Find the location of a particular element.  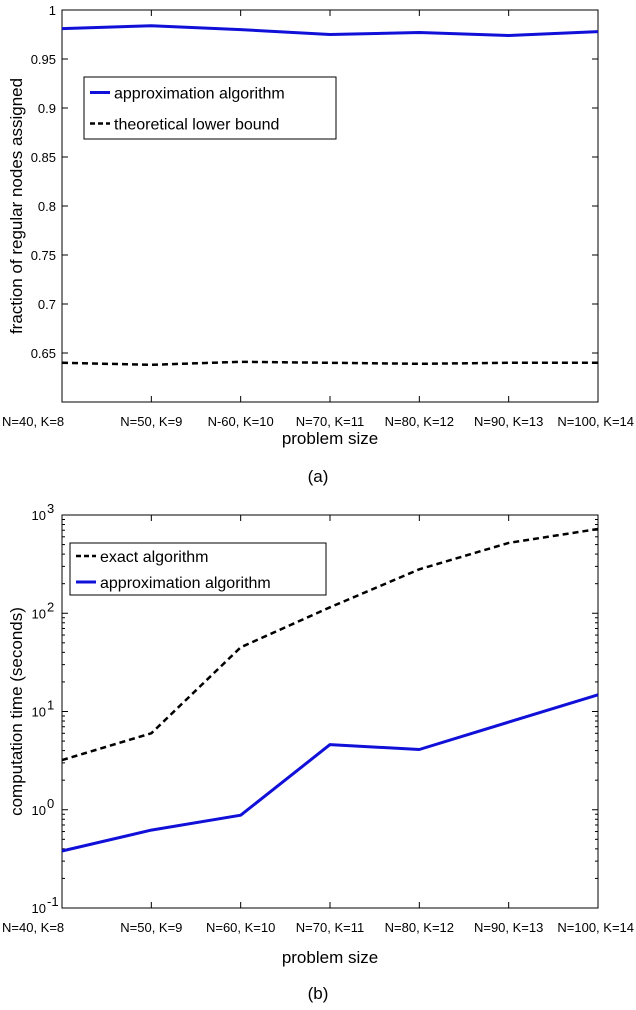

chart-b-legend: exact algorithm approximation algorithm is located at coordinates (198, 569).